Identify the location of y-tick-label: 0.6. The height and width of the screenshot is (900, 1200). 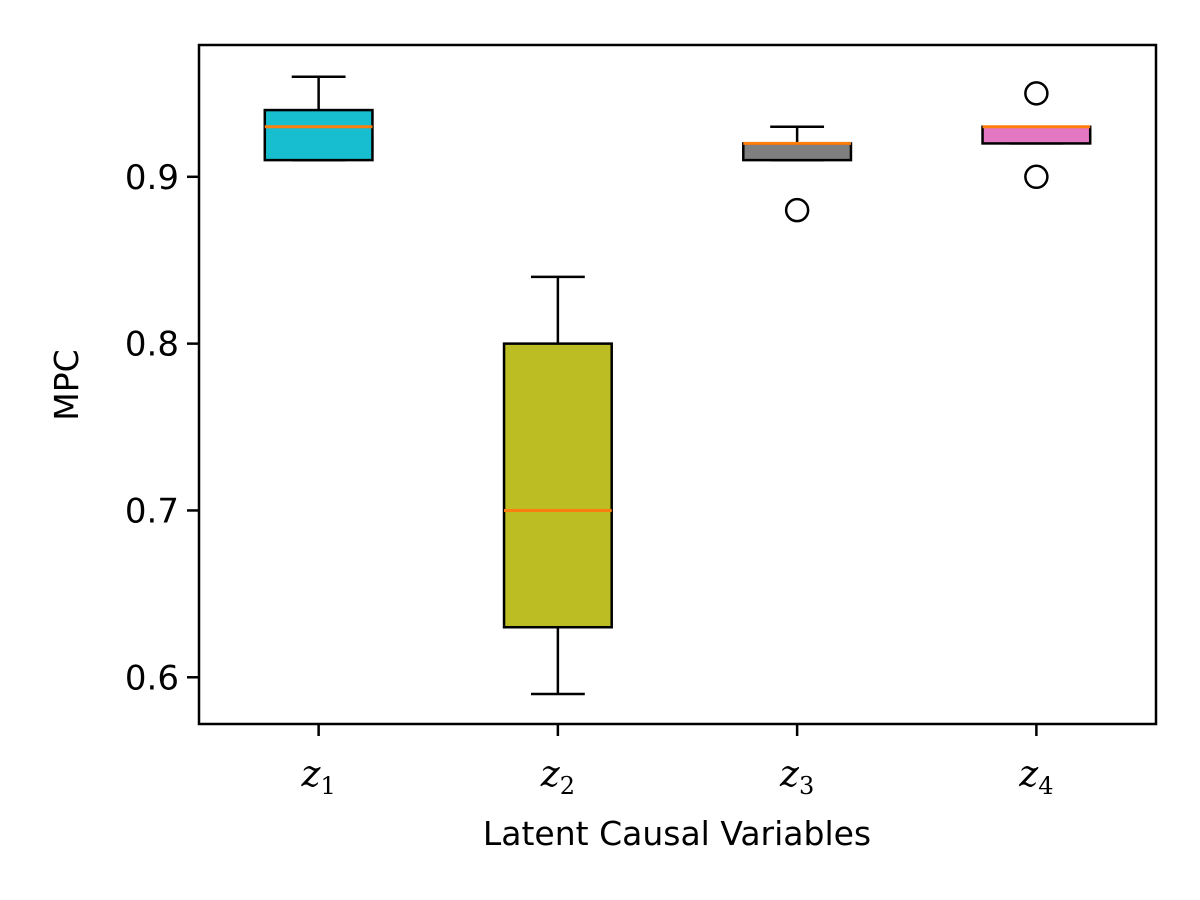
(152, 678).